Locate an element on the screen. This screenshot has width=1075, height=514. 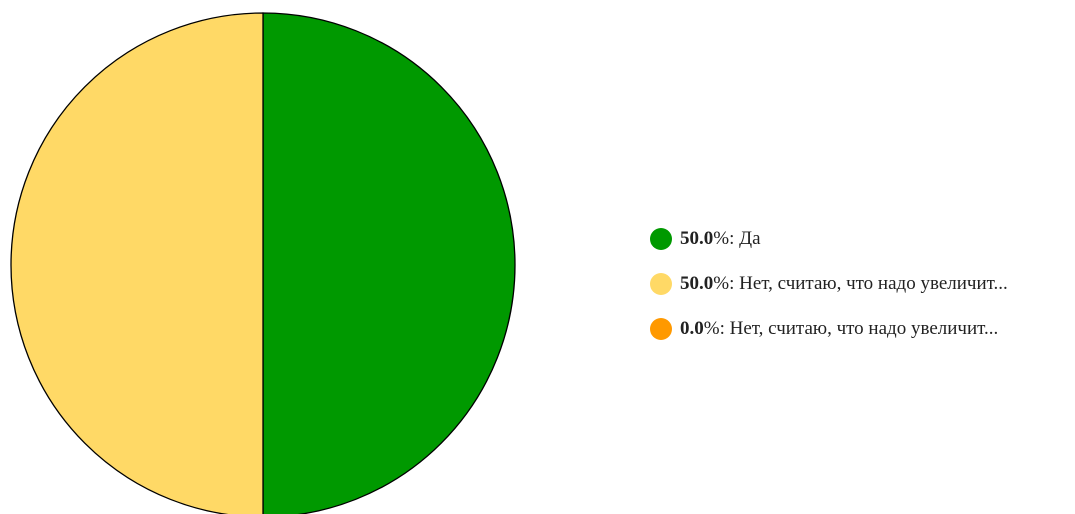
legend-label-0: Да is located at coordinates (750, 238).